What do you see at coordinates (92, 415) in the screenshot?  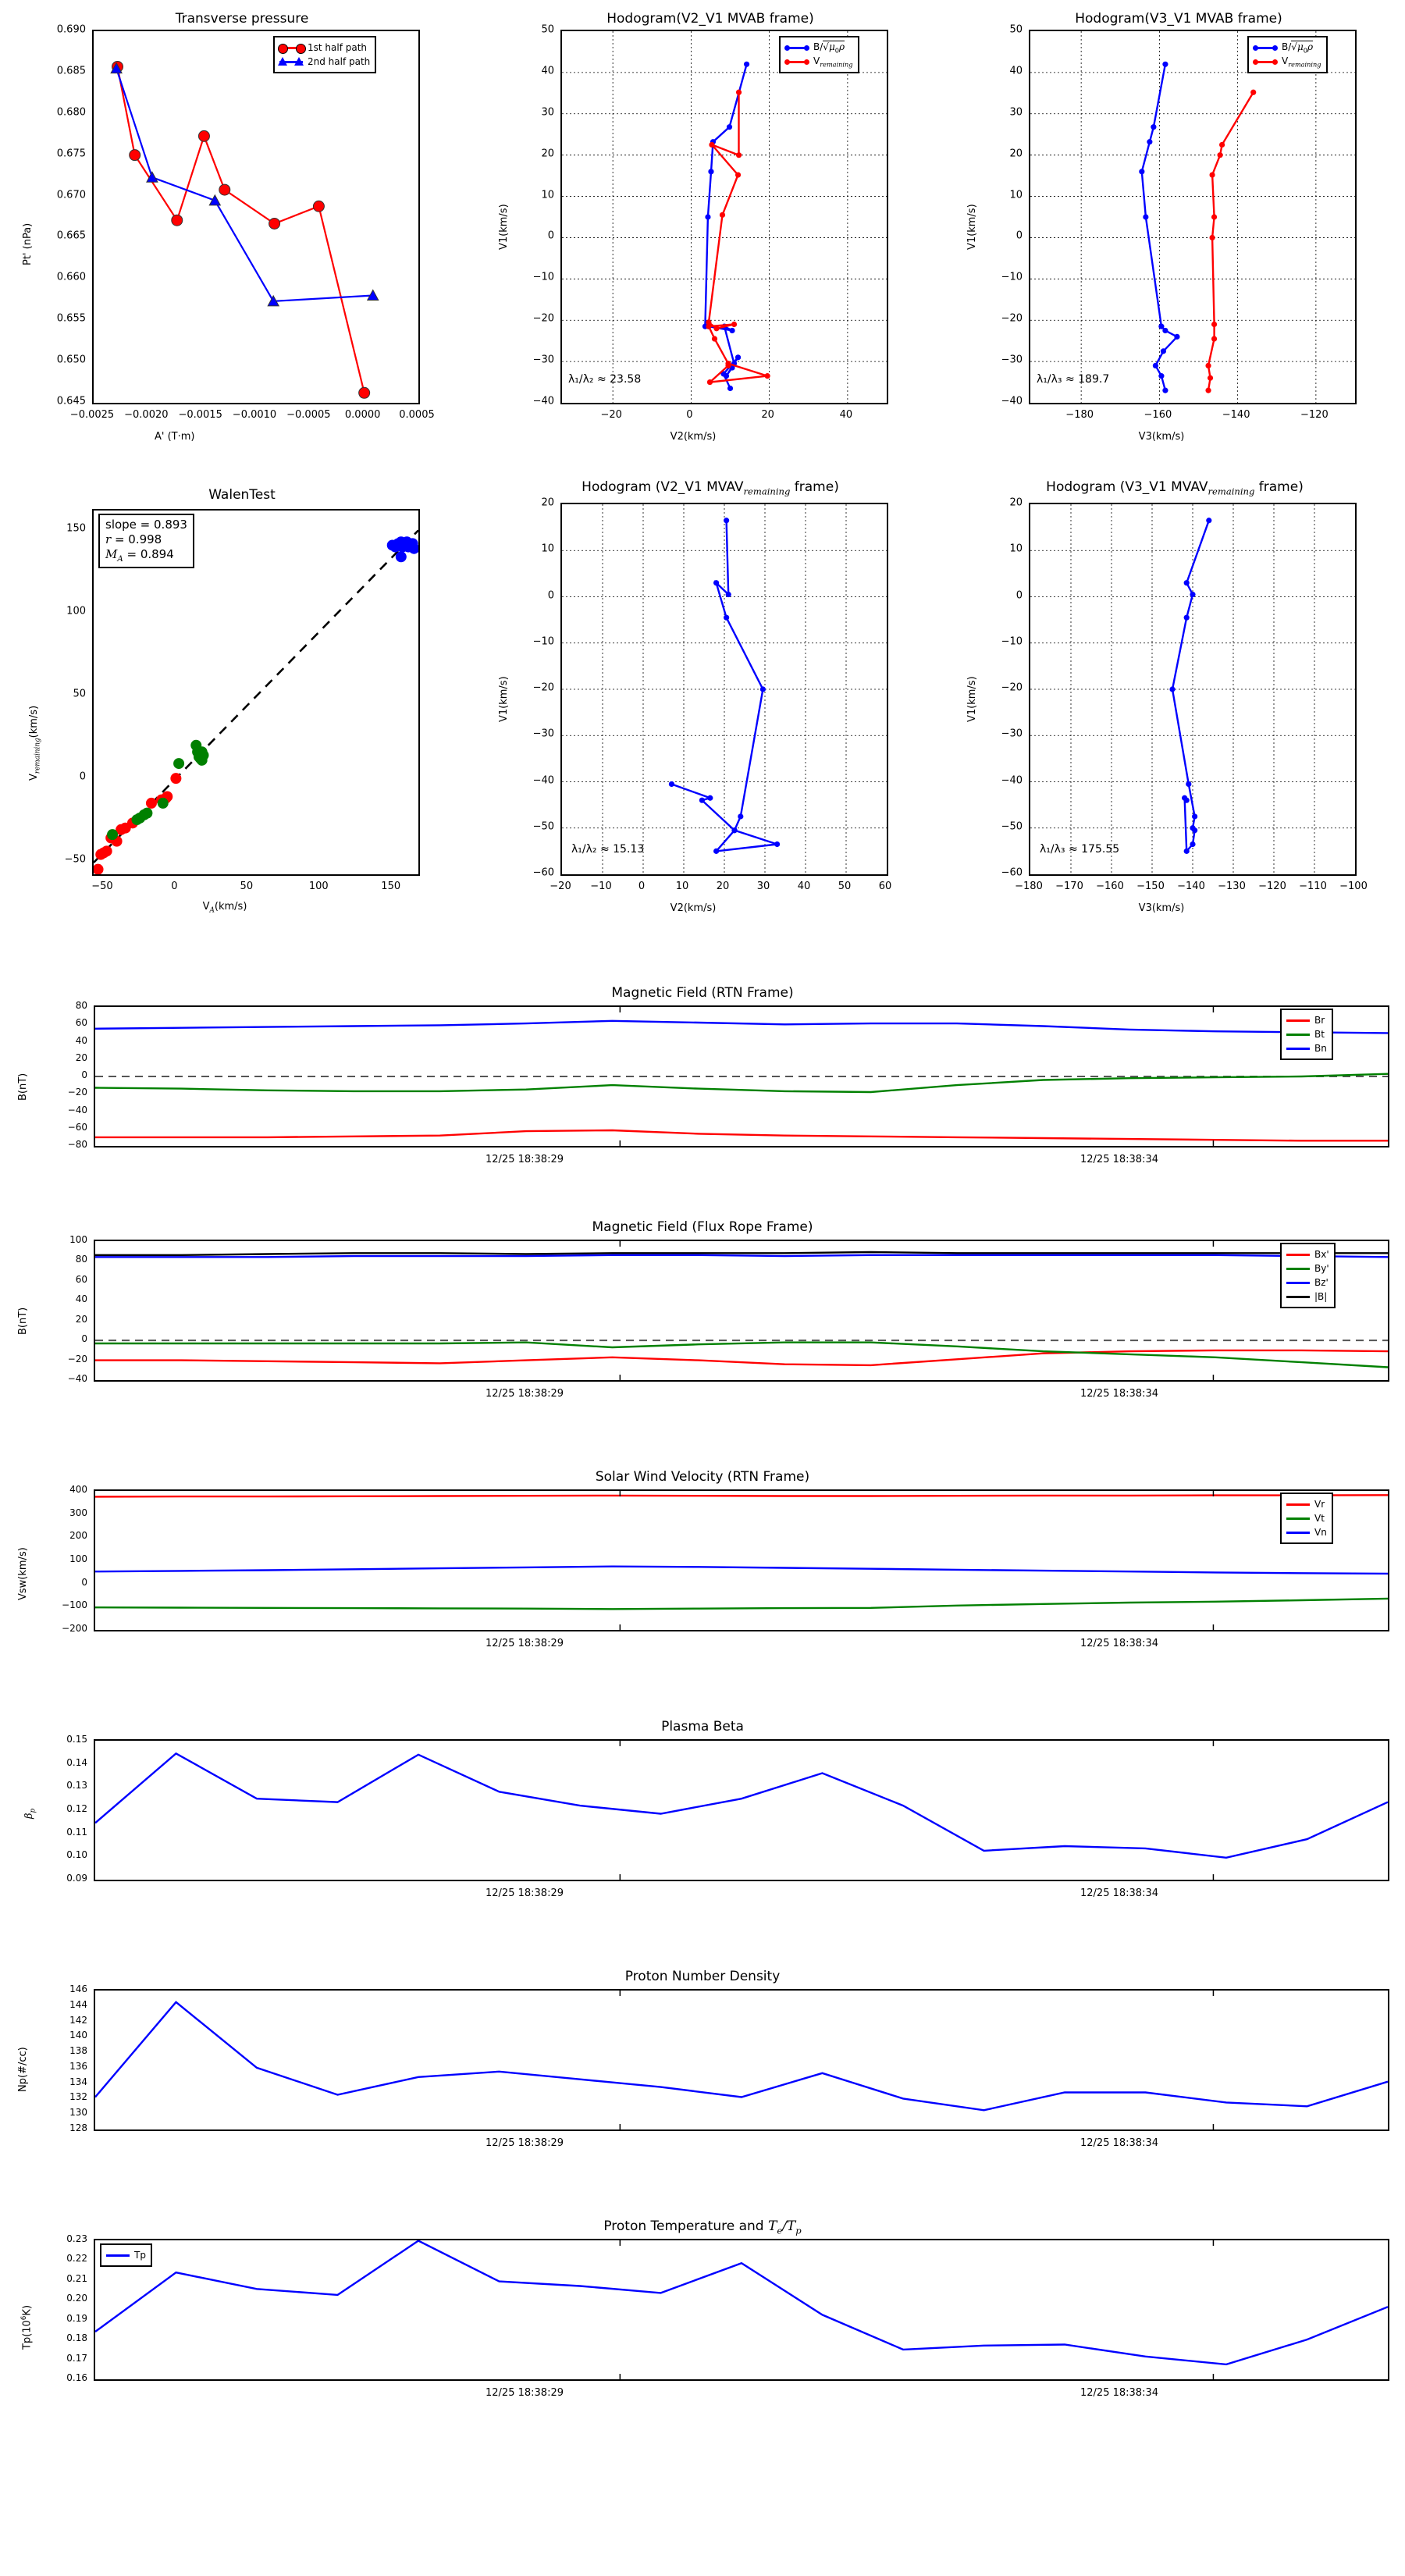 I see `x-tick-label: −0.0025` at bounding box center [92, 415].